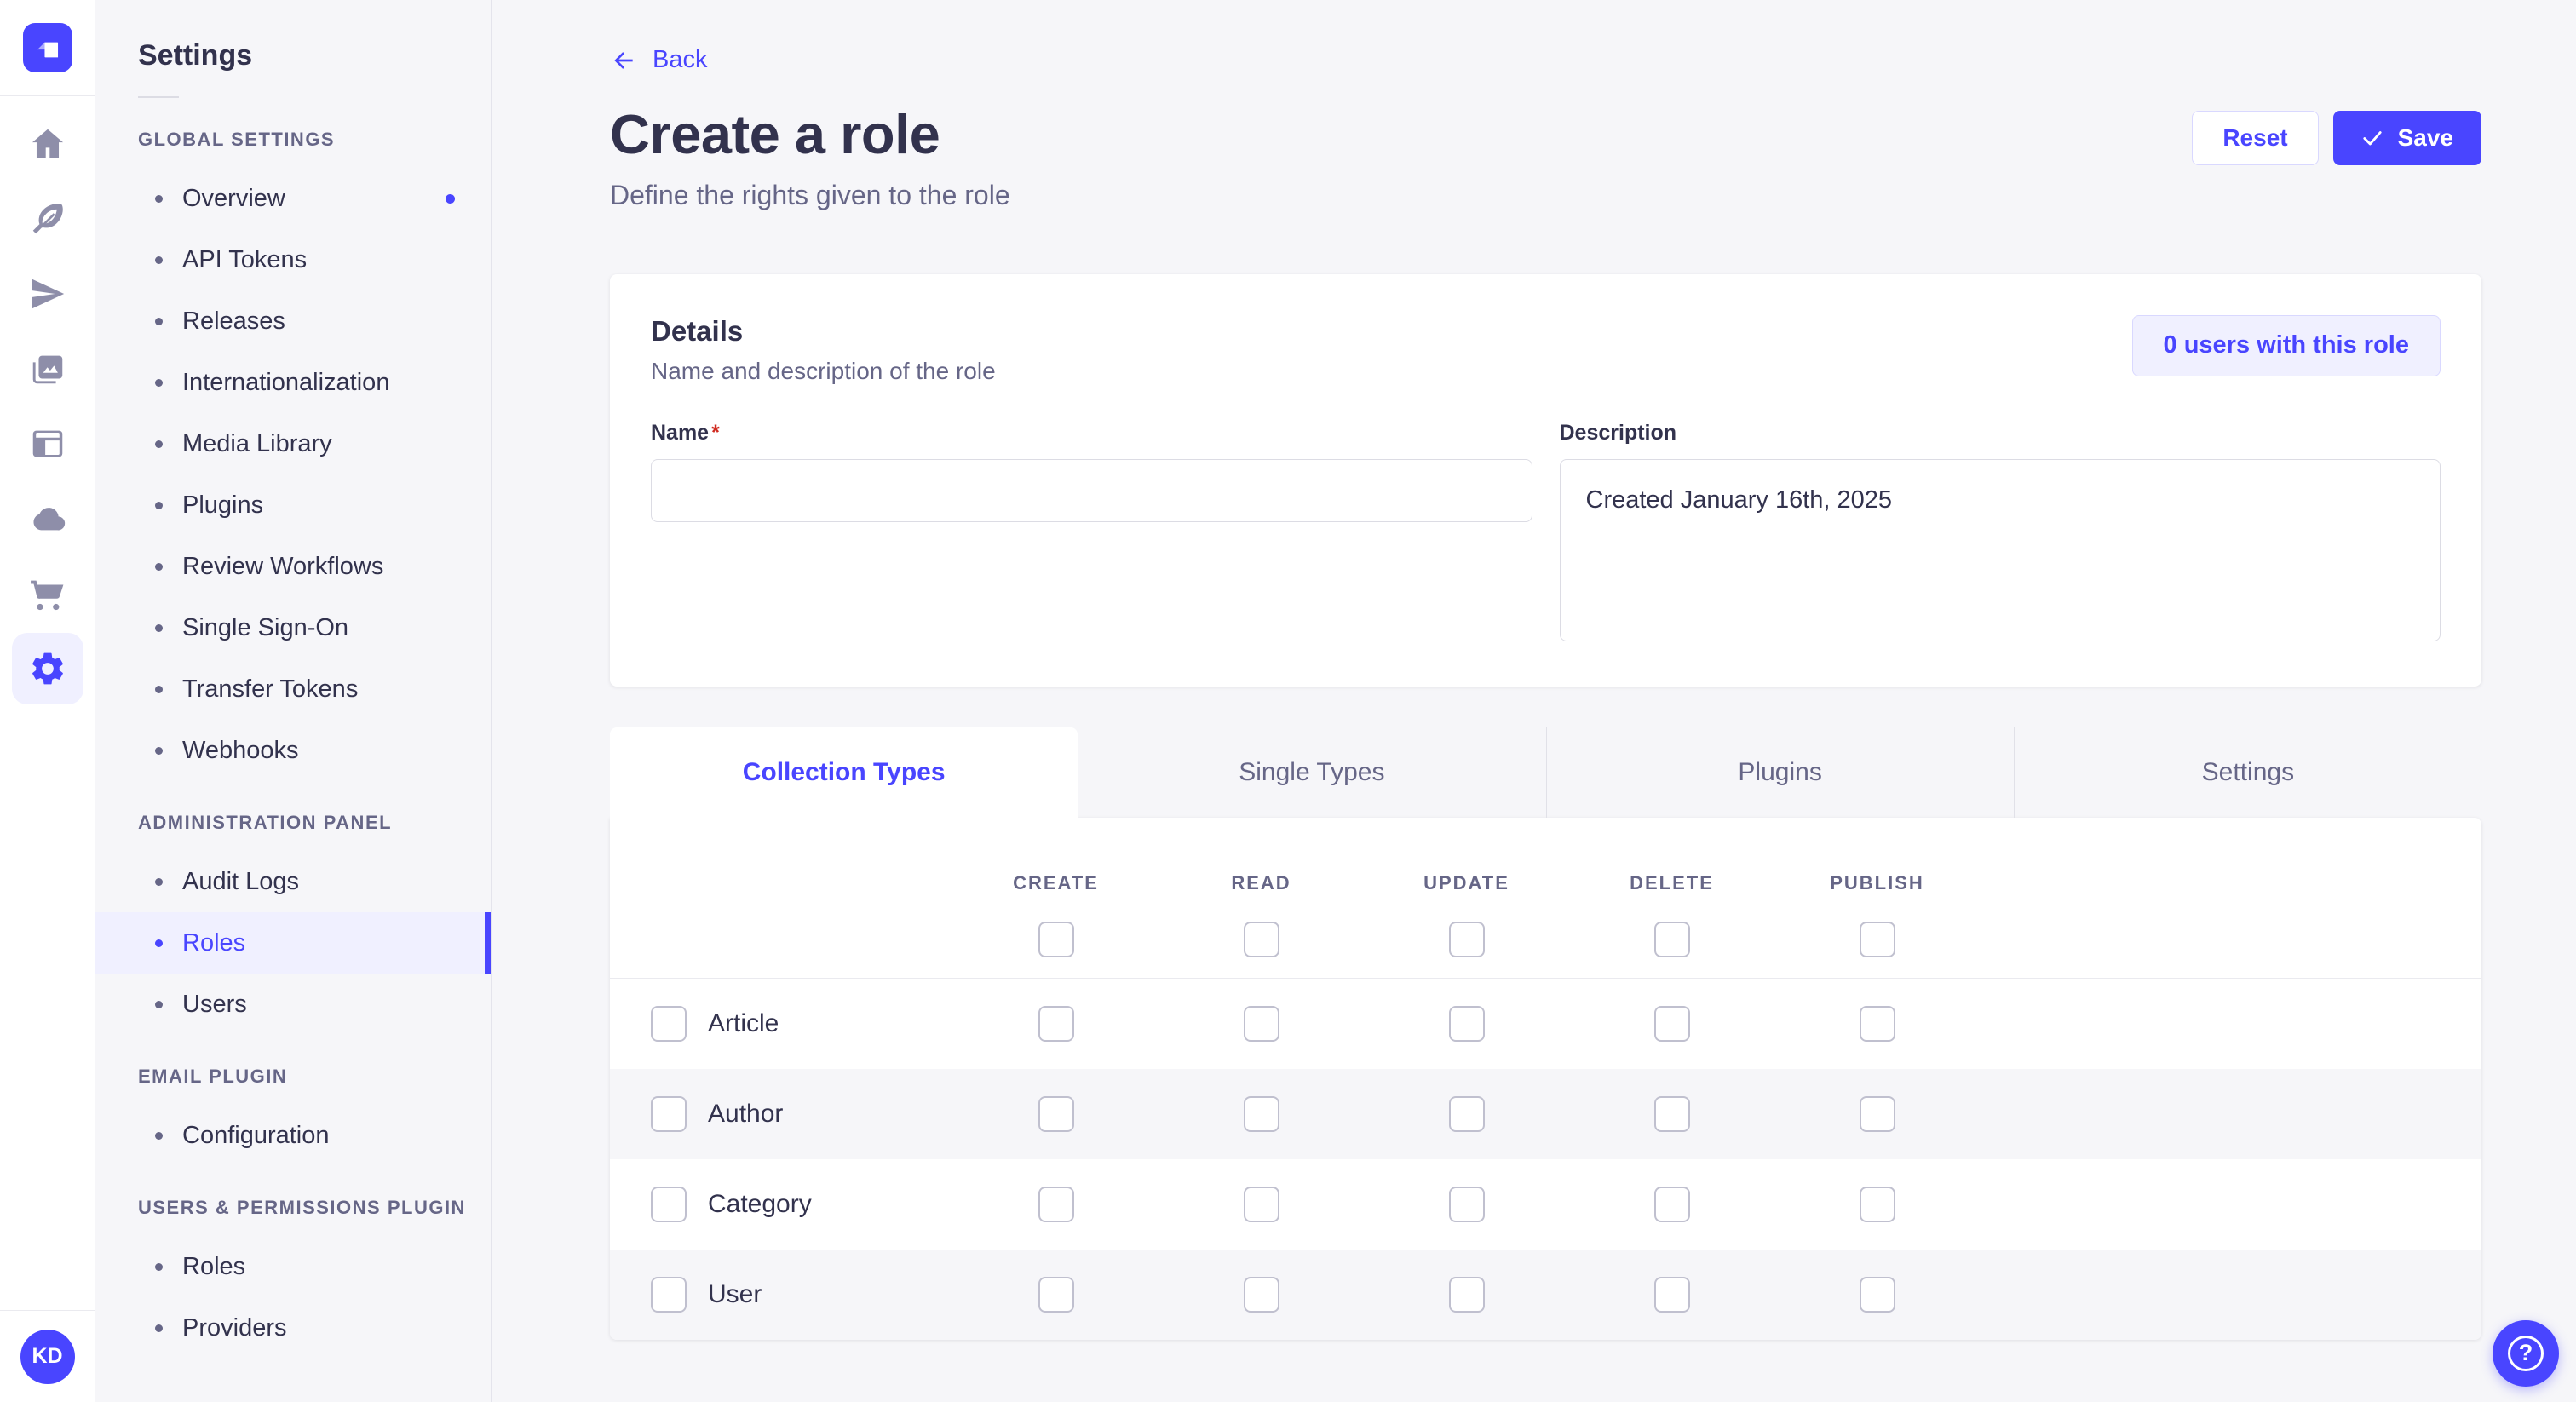  Describe the element at coordinates (1672, 882) in the screenshot. I see `column-header-delete: DELETE` at that location.